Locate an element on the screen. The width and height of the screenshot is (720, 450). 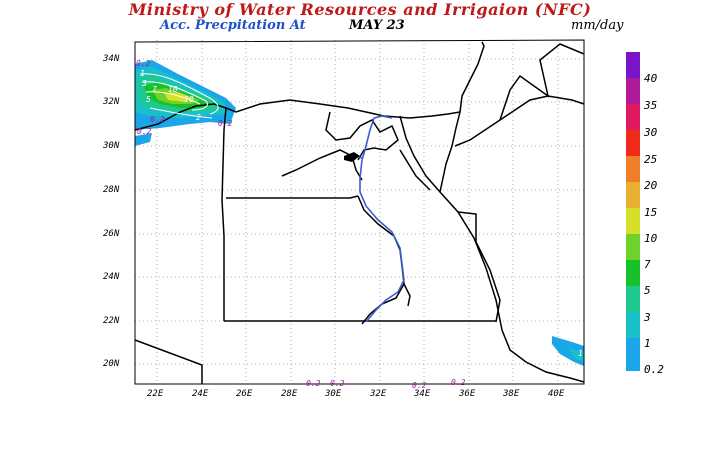
colorbar is located at coordinates (633, 211).